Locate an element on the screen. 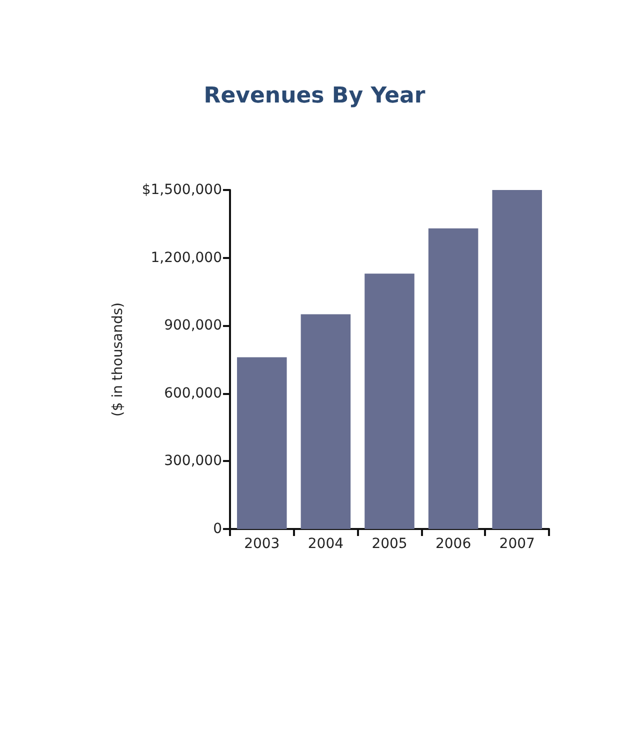  y-tick-label: 1,200,000 is located at coordinates (186, 258).